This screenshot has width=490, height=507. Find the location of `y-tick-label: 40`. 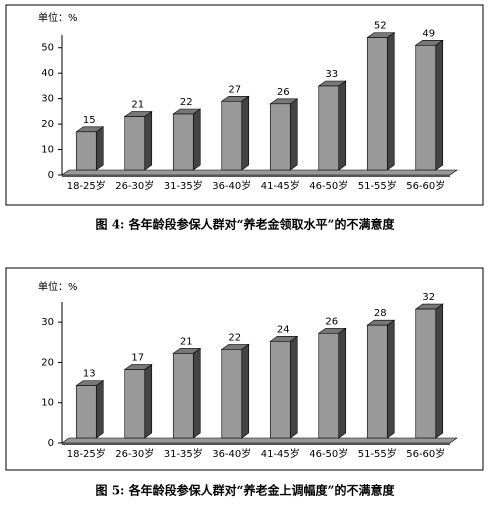

y-tick-label: 40 is located at coordinates (47, 73).